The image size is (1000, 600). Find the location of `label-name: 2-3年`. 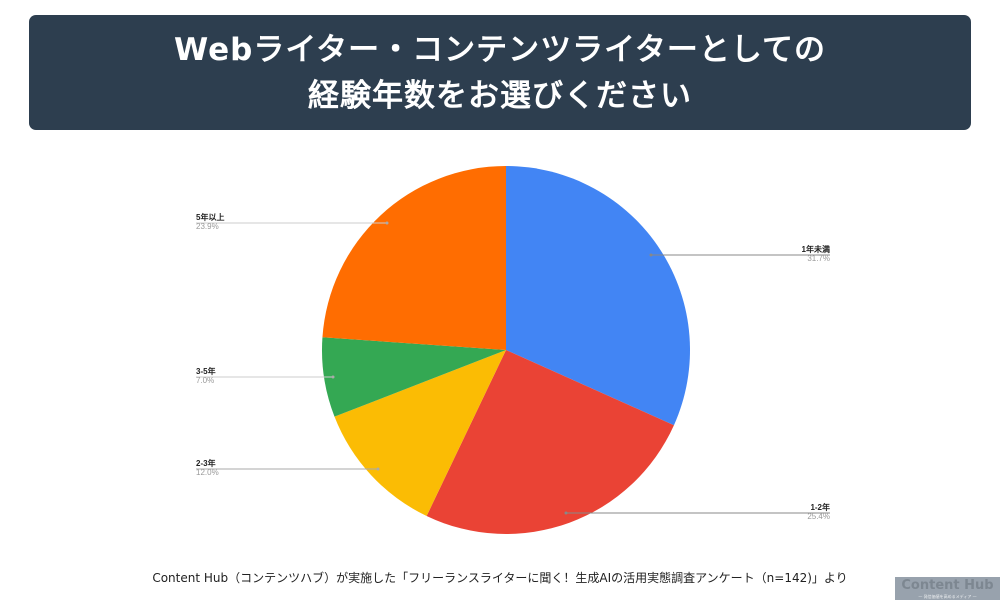

label-name: 2-3年 is located at coordinates (206, 463).